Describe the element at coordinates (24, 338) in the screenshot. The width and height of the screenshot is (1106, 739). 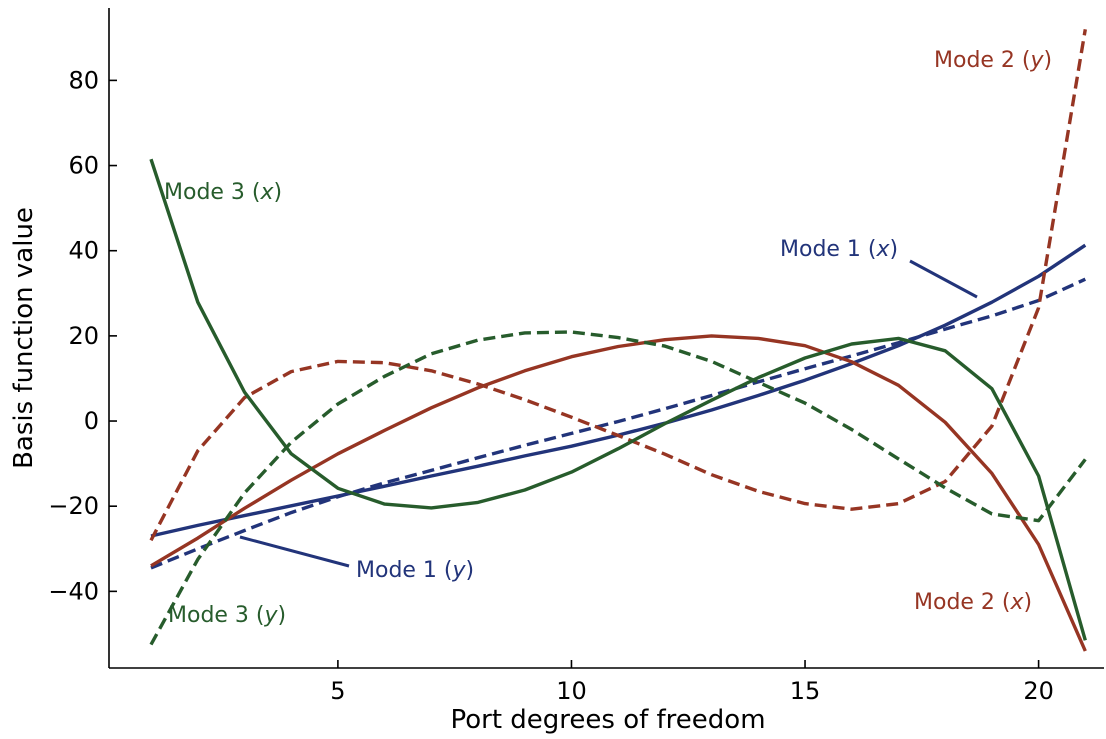
I see `y-axis-label: Basis function value` at that location.